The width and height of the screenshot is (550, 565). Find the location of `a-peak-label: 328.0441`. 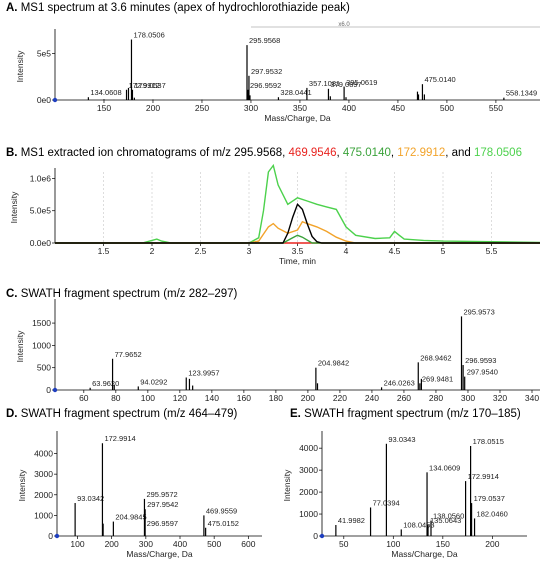

a-peak-label: 328.0441 is located at coordinates (295, 92).